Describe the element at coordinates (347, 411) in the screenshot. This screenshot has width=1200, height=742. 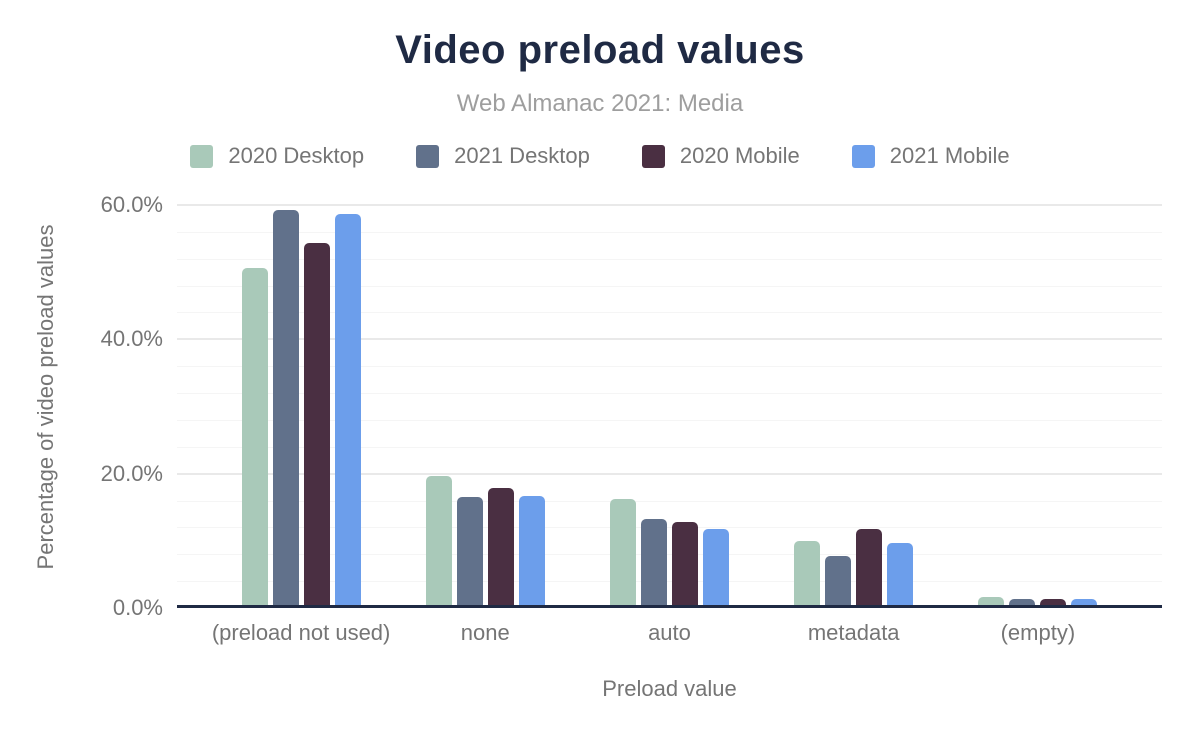
I see `bar-2021-mobile-preload-not-used` at that location.